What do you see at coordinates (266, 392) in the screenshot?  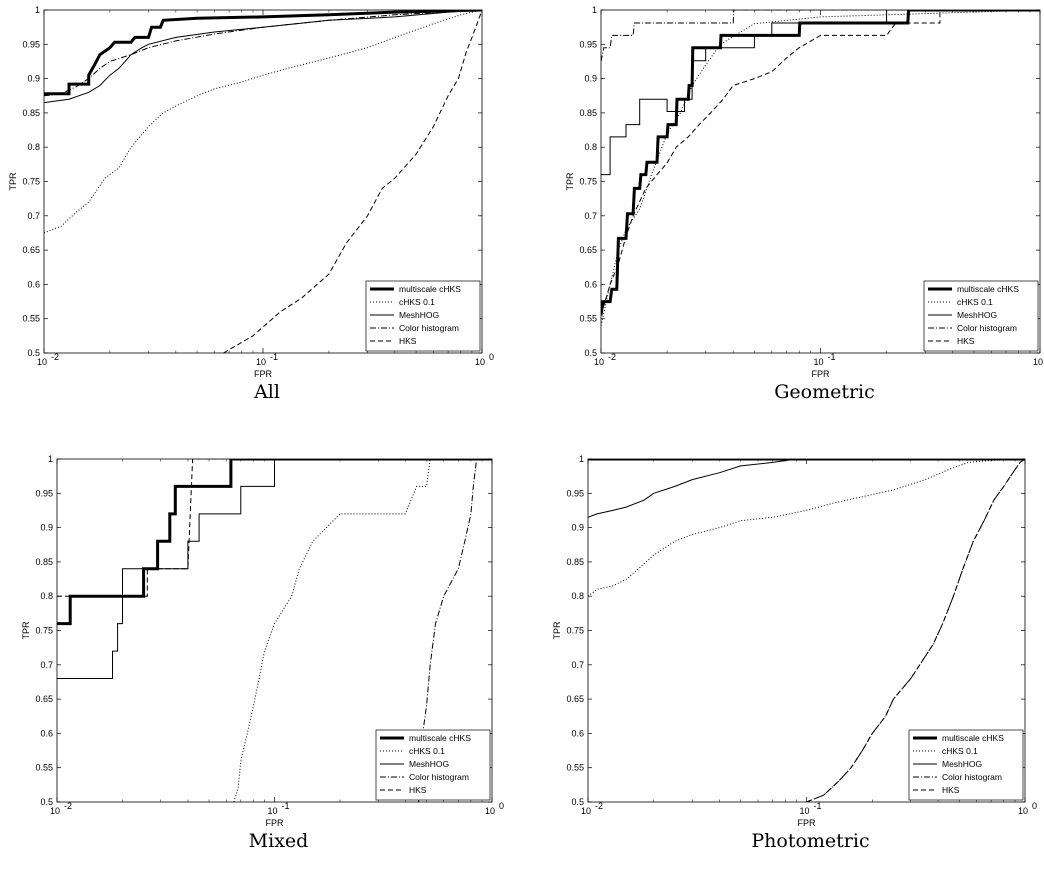 I see `panel-caption: All` at bounding box center [266, 392].